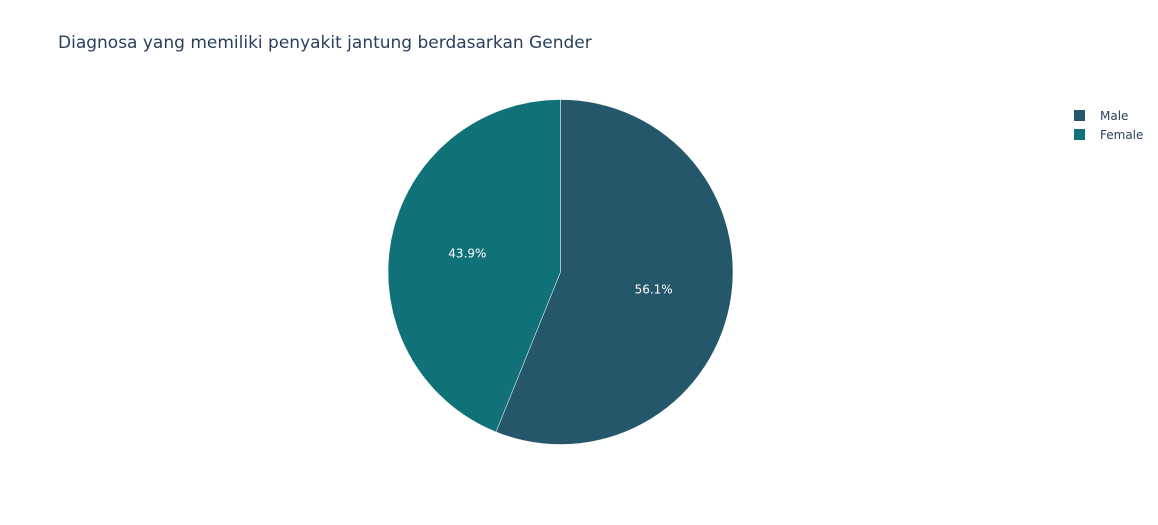 This screenshot has height=525, width=1158. I want to click on legend-label: Female, so click(1122, 134).